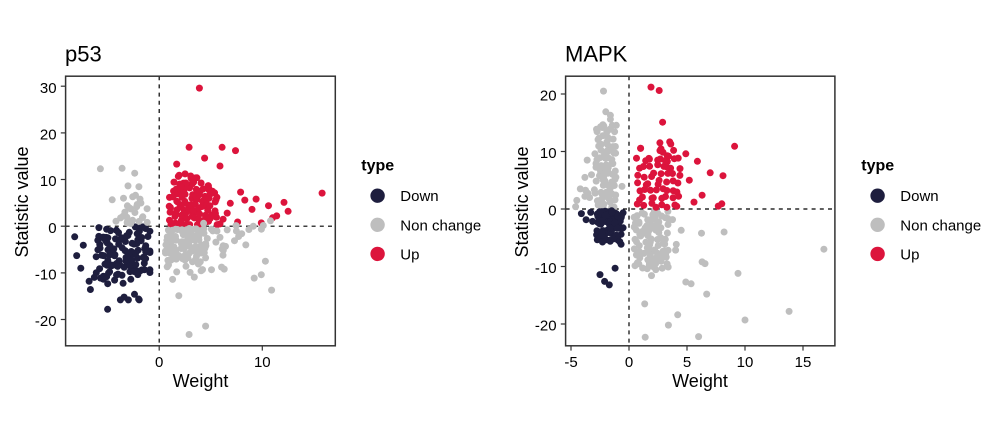  Describe the element at coordinates (687, 362) in the screenshot. I see `svg-text: 5` at that location.